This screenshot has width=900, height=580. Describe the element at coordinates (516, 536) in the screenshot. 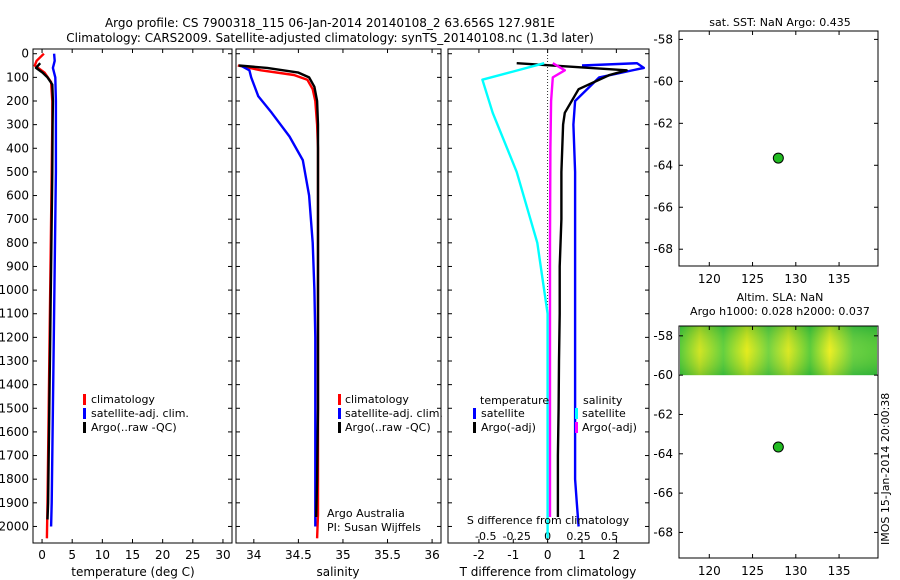

I see `s-tick-label: -0.25` at that location.